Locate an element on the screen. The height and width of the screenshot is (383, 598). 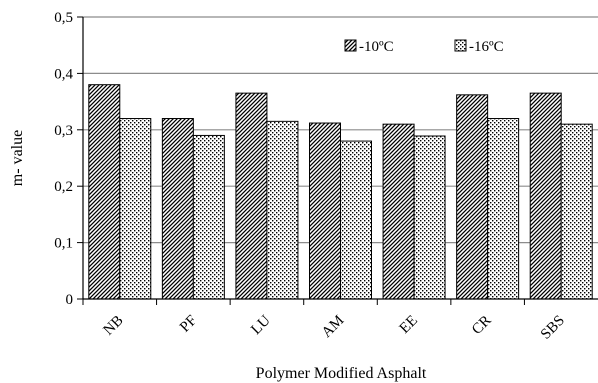
legend: -10ºC -16ºC is located at coordinates (424, 47).